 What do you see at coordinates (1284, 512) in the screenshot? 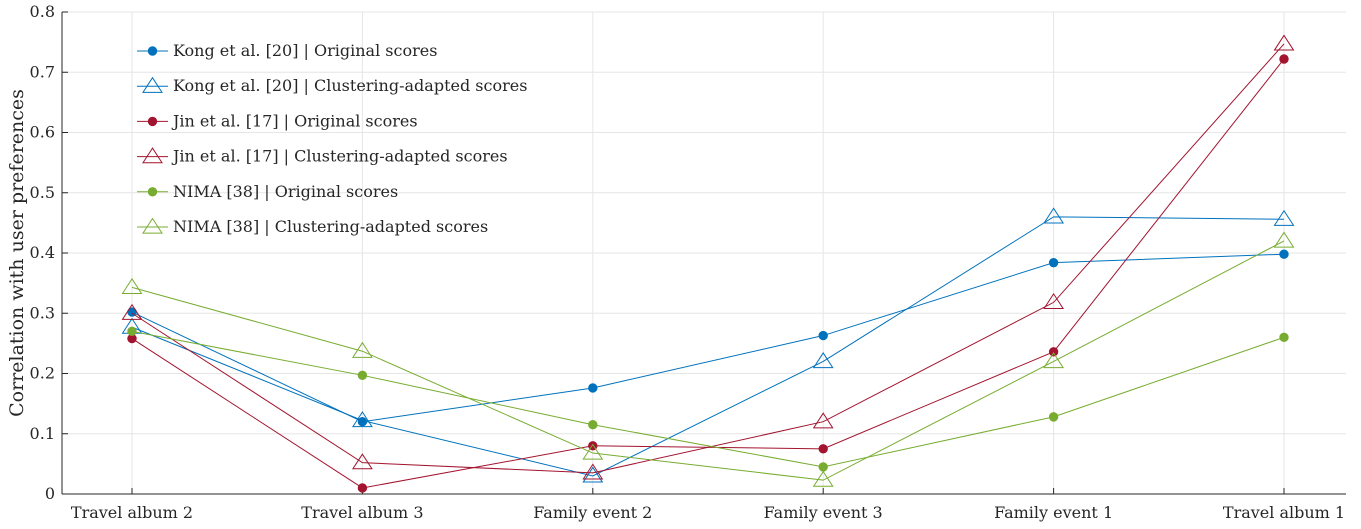
I see `x-tick-label: Travel album 1` at bounding box center [1284, 512].